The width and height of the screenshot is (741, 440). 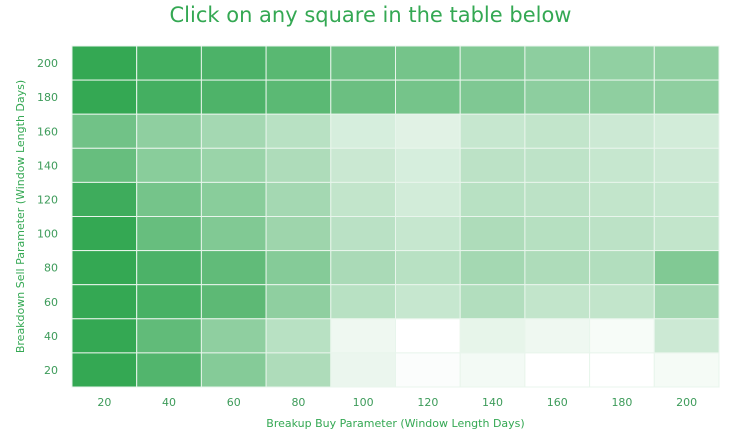 I want to click on heatmap-cell-buy180-sell140, so click(x=622, y=165).